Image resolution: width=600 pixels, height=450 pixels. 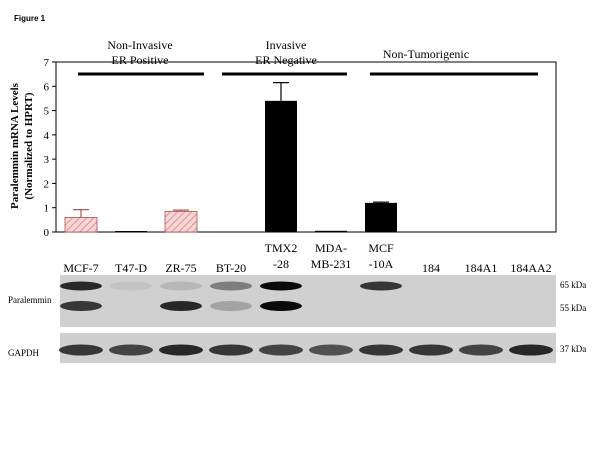 I want to click on group-label: Non-Invasive, so click(x=139, y=45).